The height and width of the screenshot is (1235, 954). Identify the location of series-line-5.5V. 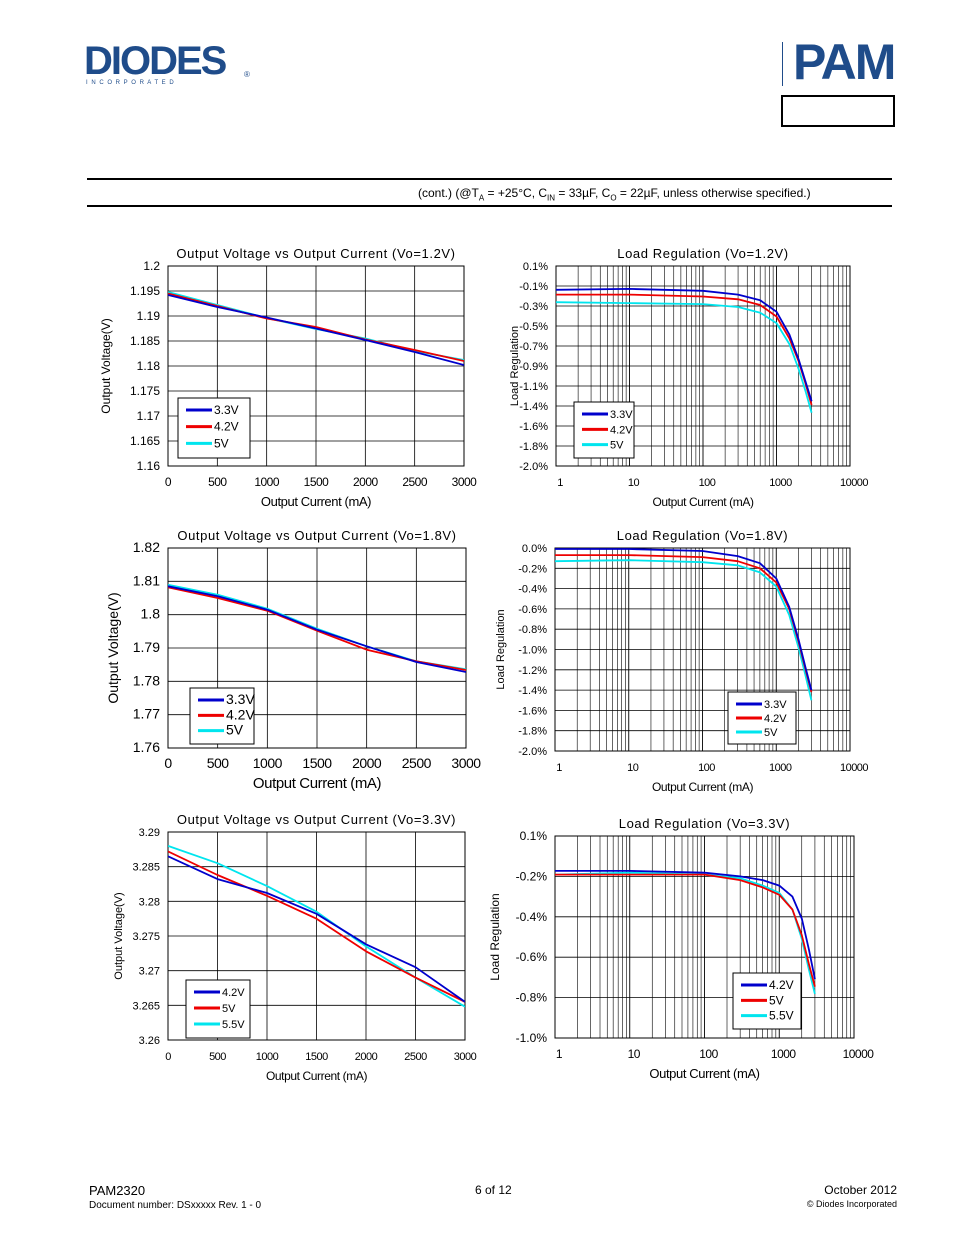
(685, 933).